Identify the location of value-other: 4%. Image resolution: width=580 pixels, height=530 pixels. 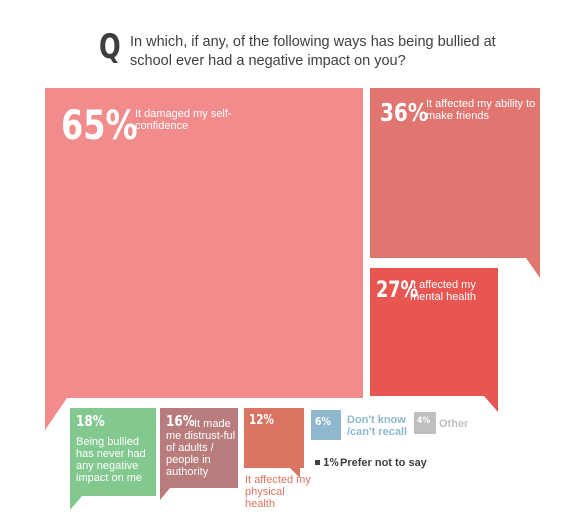
(423, 421).